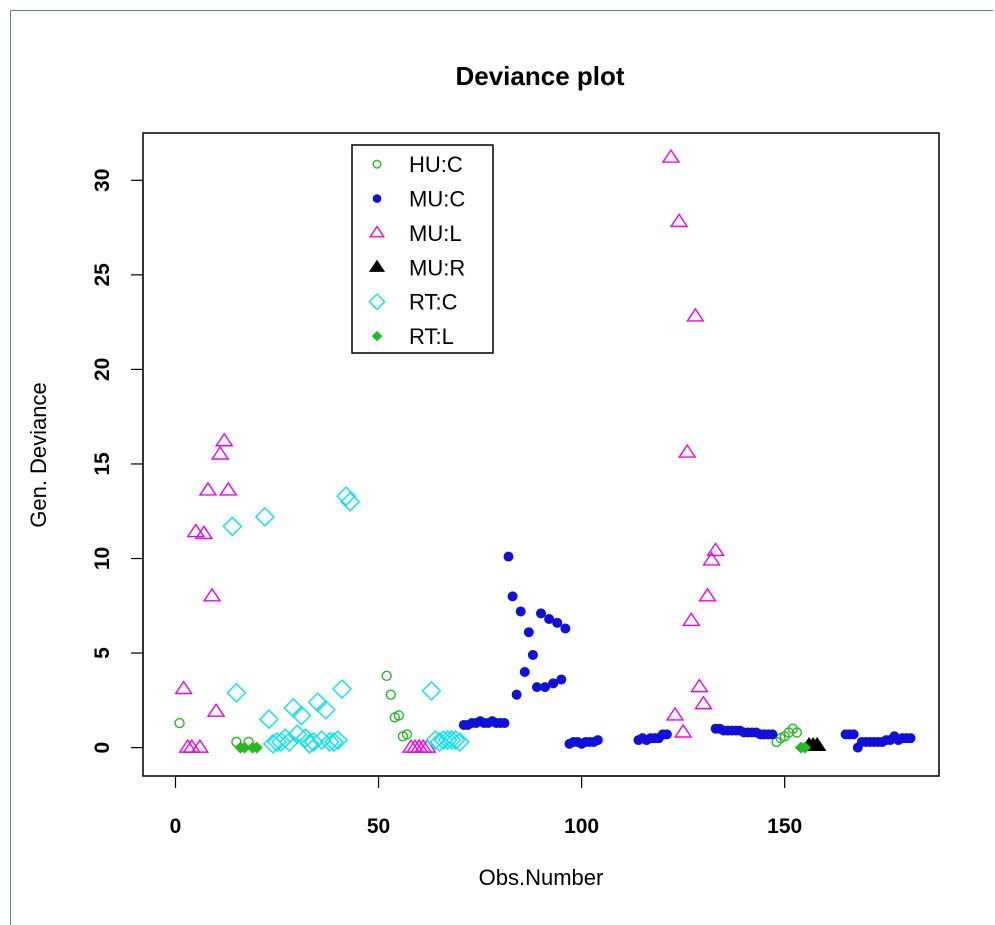 The height and width of the screenshot is (925, 995). Describe the element at coordinates (102, 369) in the screenshot. I see `y-tick-label: 20` at that location.